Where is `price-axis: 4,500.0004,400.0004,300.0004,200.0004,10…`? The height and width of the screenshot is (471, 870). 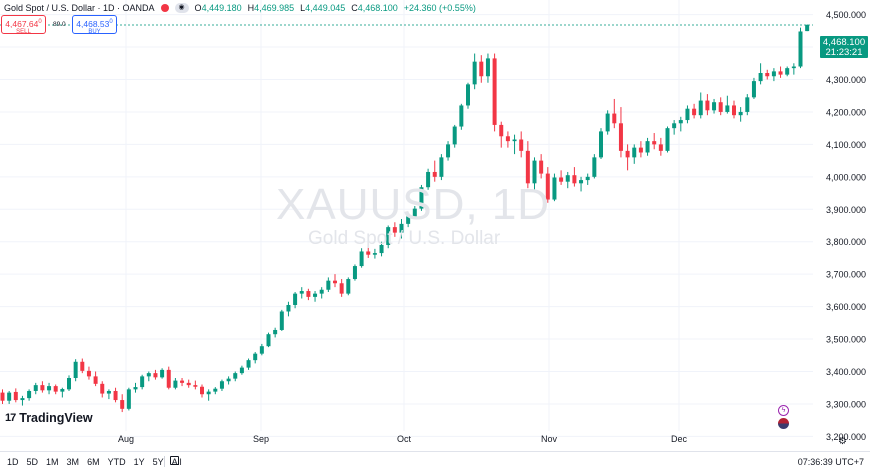
price-axis: 4,500.0004,400.0004,300.0004,200.0004,10… is located at coordinates (846, 226).